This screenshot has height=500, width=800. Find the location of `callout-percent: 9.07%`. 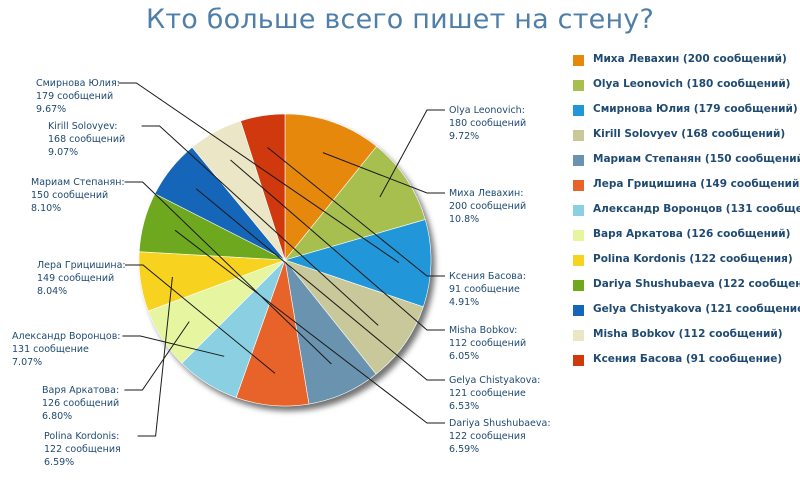

callout-percent: 9.07% is located at coordinates (63, 152).